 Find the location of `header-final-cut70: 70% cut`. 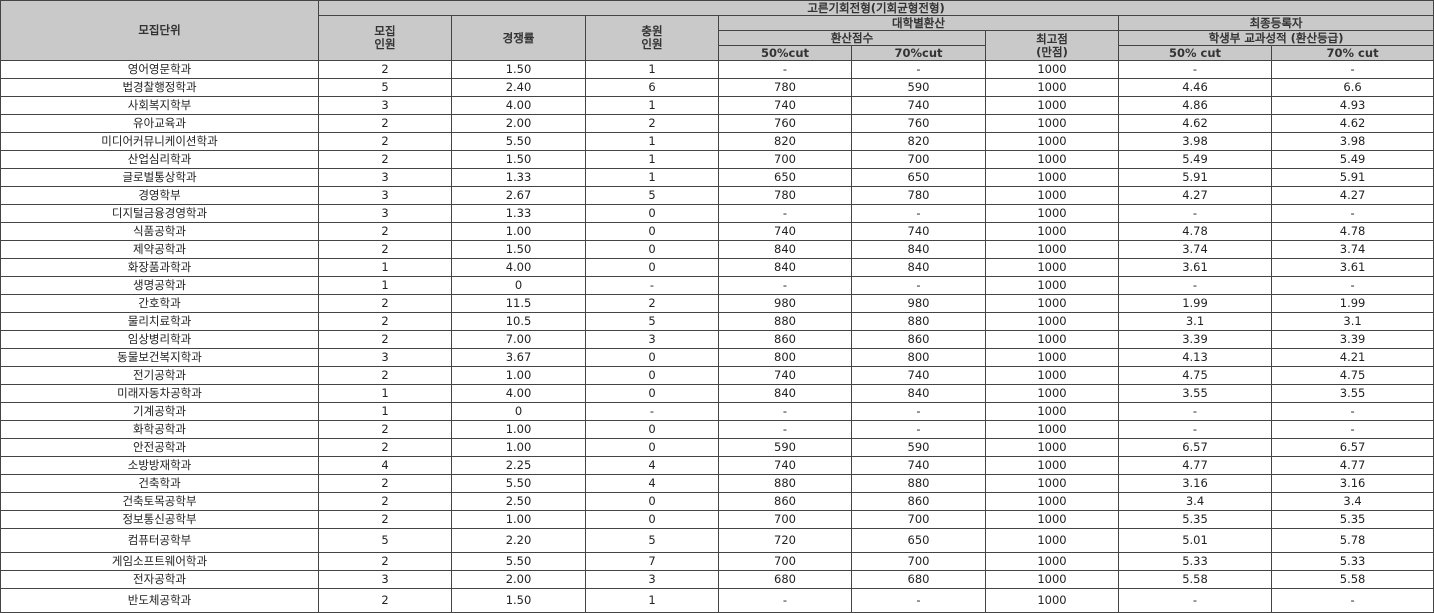

header-final-cut70: 70% cut is located at coordinates (1352, 53).